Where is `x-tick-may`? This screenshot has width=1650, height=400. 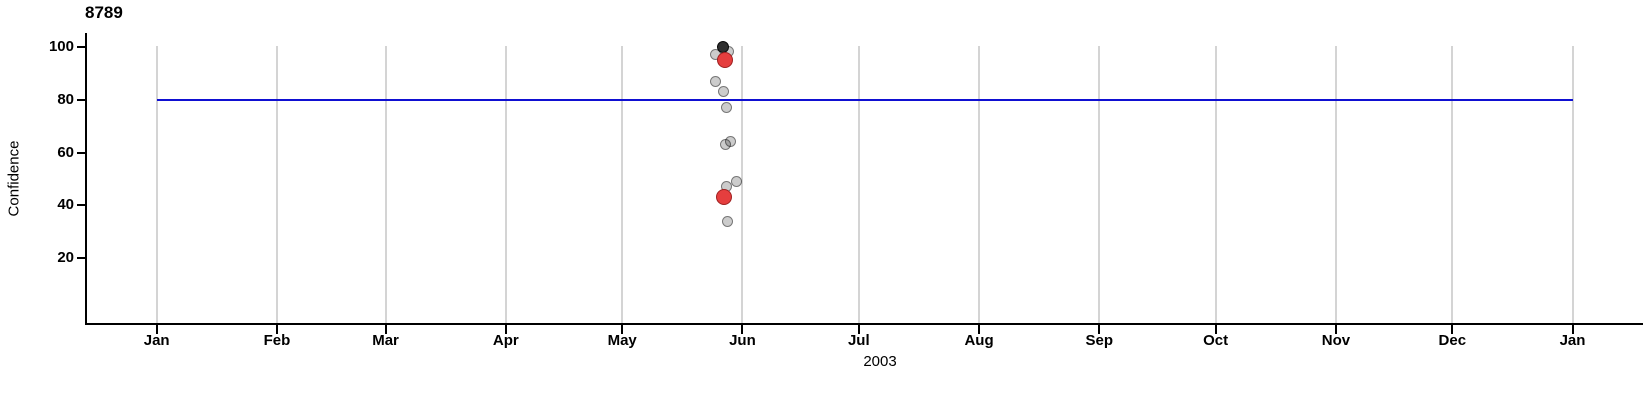 x-tick-may is located at coordinates (622, 329).